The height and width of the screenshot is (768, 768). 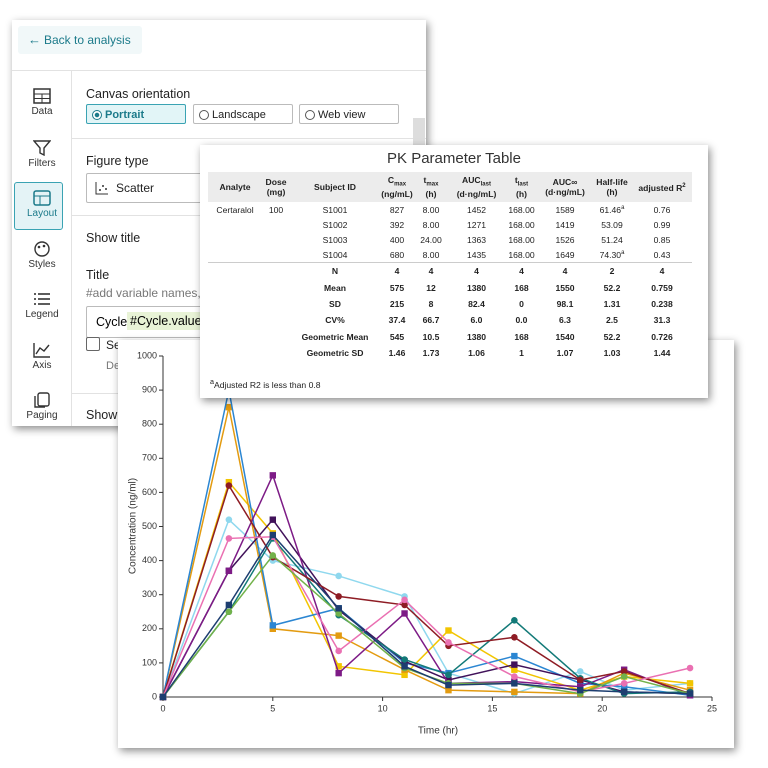 I want to click on table-cell: 1.06, so click(x=476, y=353).